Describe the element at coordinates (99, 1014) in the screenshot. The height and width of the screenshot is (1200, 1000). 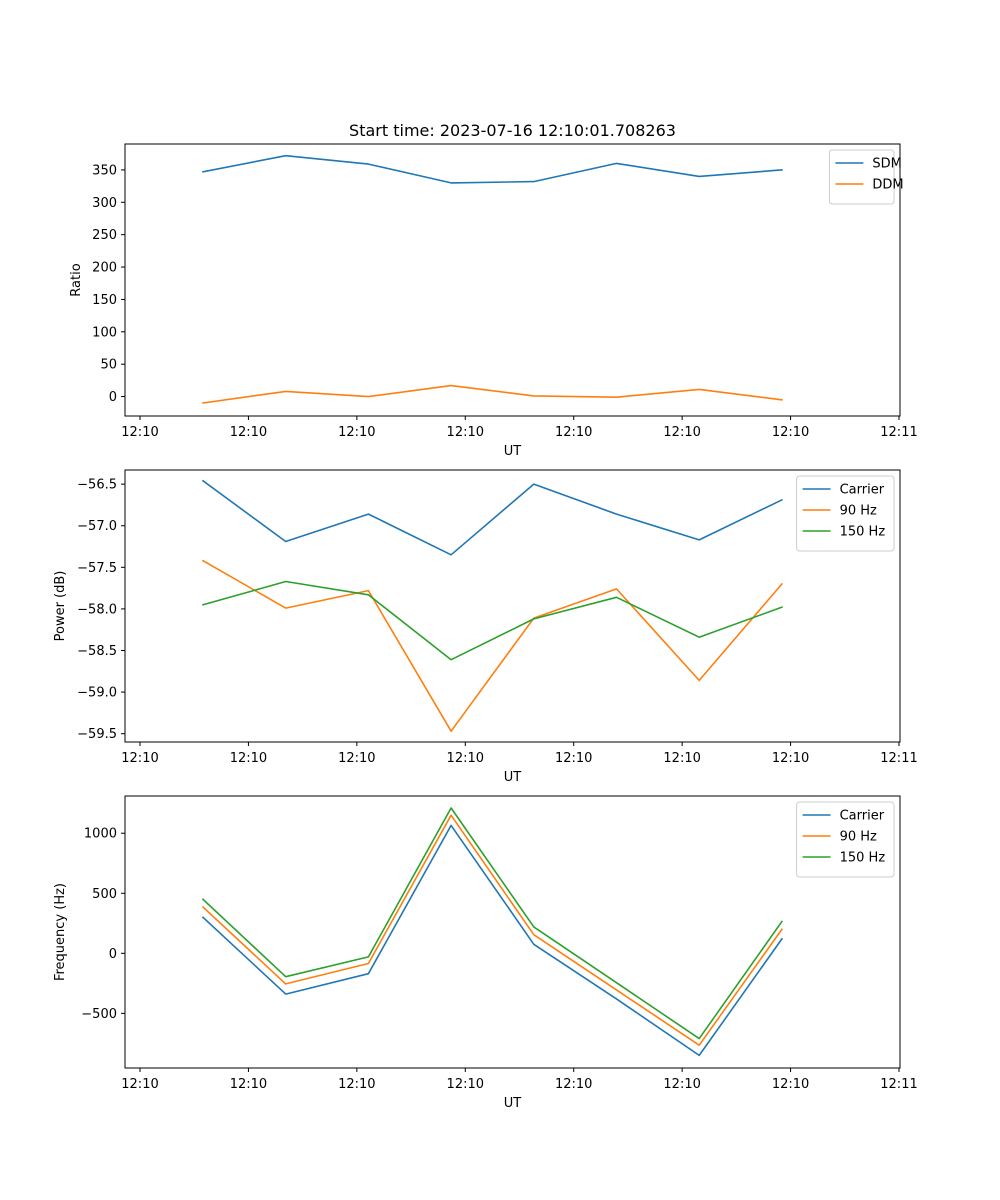
I see `y-tick-label: −500` at that location.